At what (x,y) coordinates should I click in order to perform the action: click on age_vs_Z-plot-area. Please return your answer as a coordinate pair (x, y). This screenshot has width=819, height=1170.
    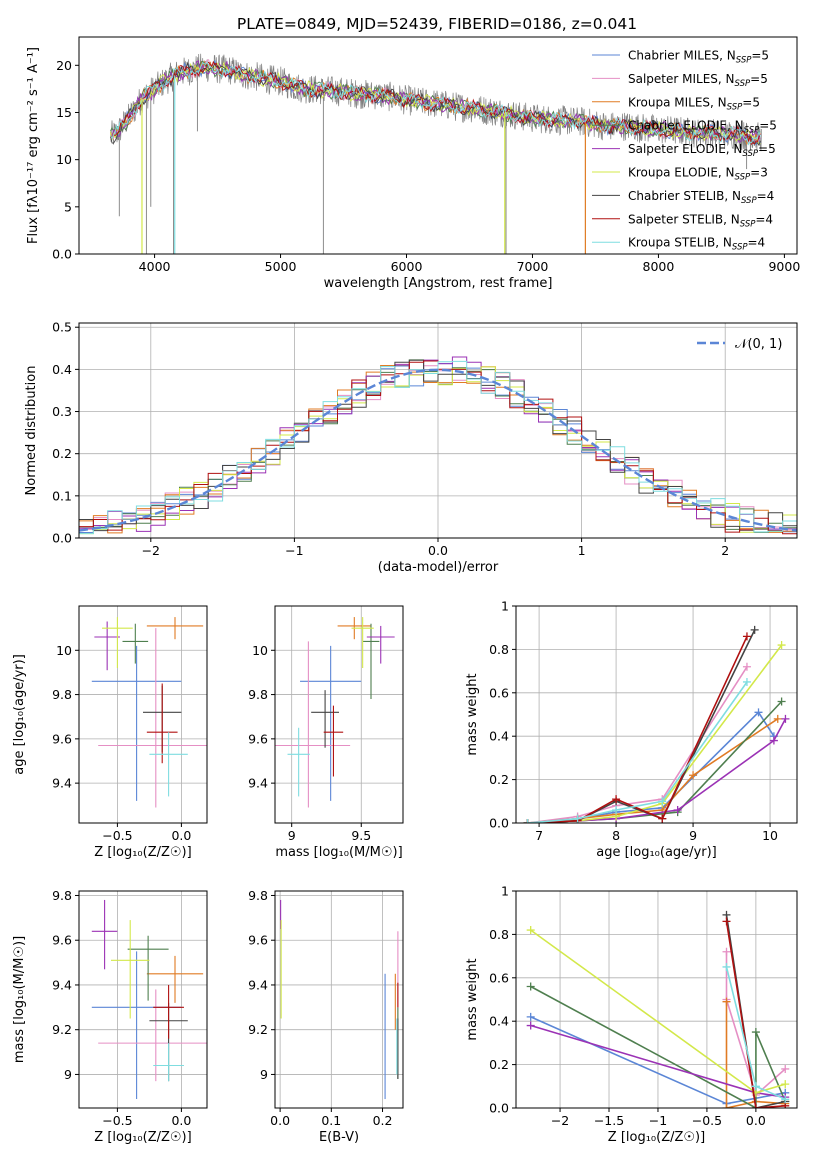
    Looking at the image, I should click on (149, 712).